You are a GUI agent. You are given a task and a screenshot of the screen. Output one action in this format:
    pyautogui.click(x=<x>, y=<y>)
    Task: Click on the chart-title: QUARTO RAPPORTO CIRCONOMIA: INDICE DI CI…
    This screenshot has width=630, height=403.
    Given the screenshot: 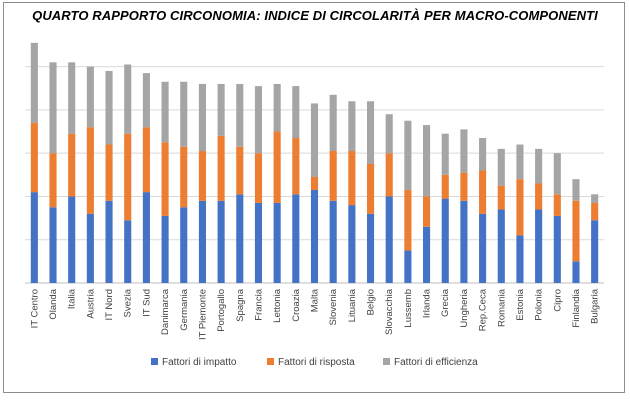 What is the action you would take?
    pyautogui.click(x=315, y=15)
    